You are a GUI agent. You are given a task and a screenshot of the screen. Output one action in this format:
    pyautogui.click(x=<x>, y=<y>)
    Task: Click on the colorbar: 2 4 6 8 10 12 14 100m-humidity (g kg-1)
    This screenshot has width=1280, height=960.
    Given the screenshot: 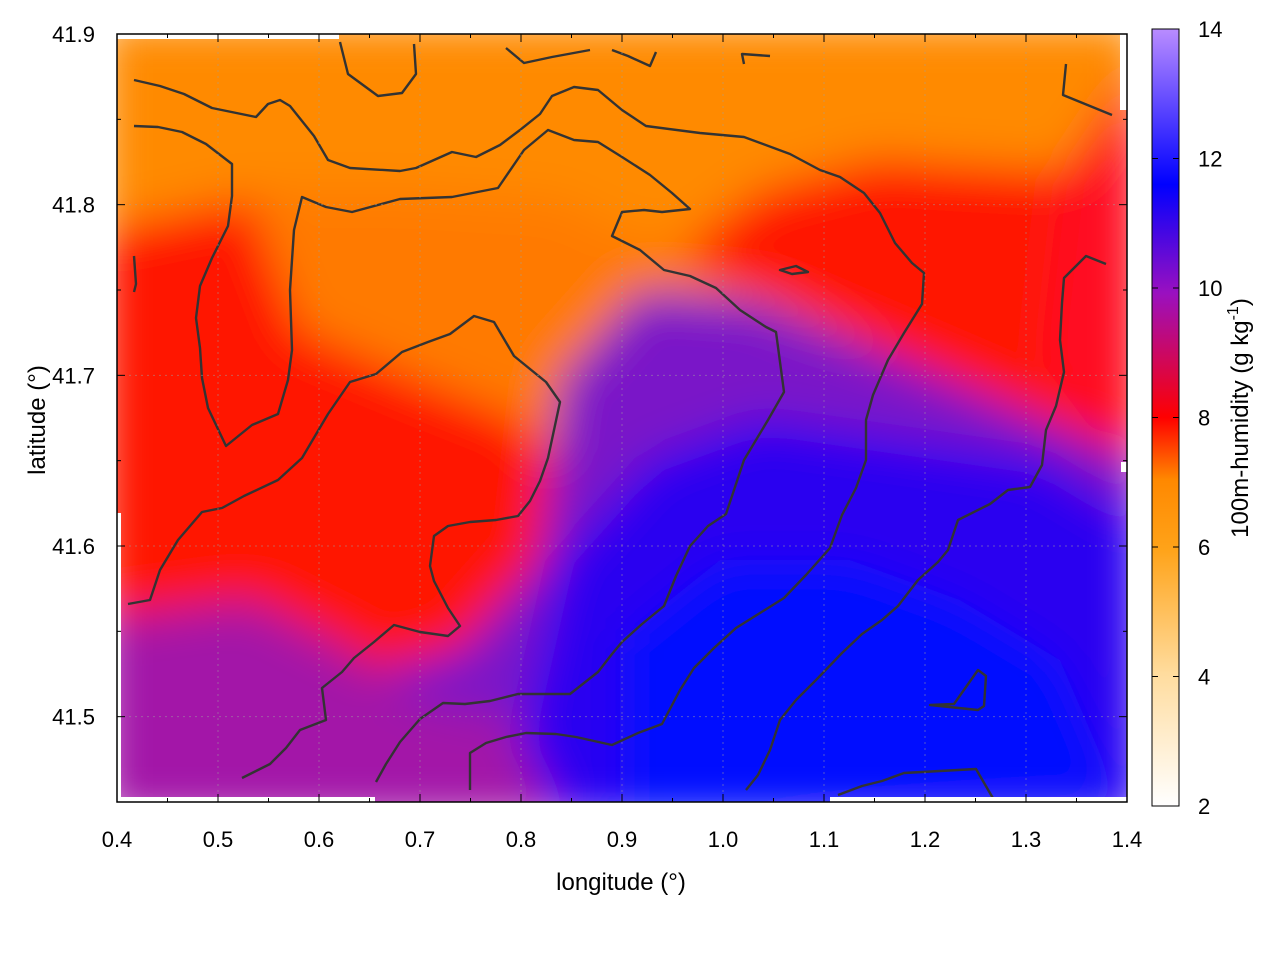 What is the action you would take?
    pyautogui.click(x=1202, y=418)
    